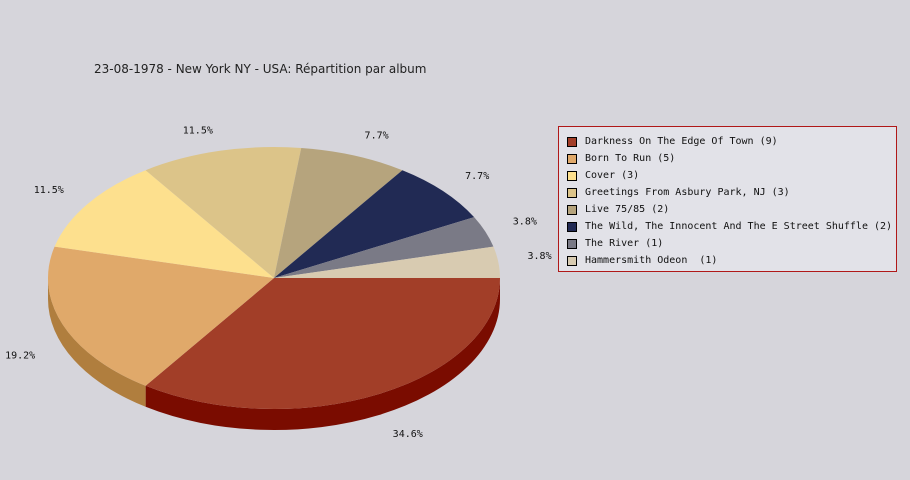  I want to click on legend-label: Born To Run (5), so click(630, 158).